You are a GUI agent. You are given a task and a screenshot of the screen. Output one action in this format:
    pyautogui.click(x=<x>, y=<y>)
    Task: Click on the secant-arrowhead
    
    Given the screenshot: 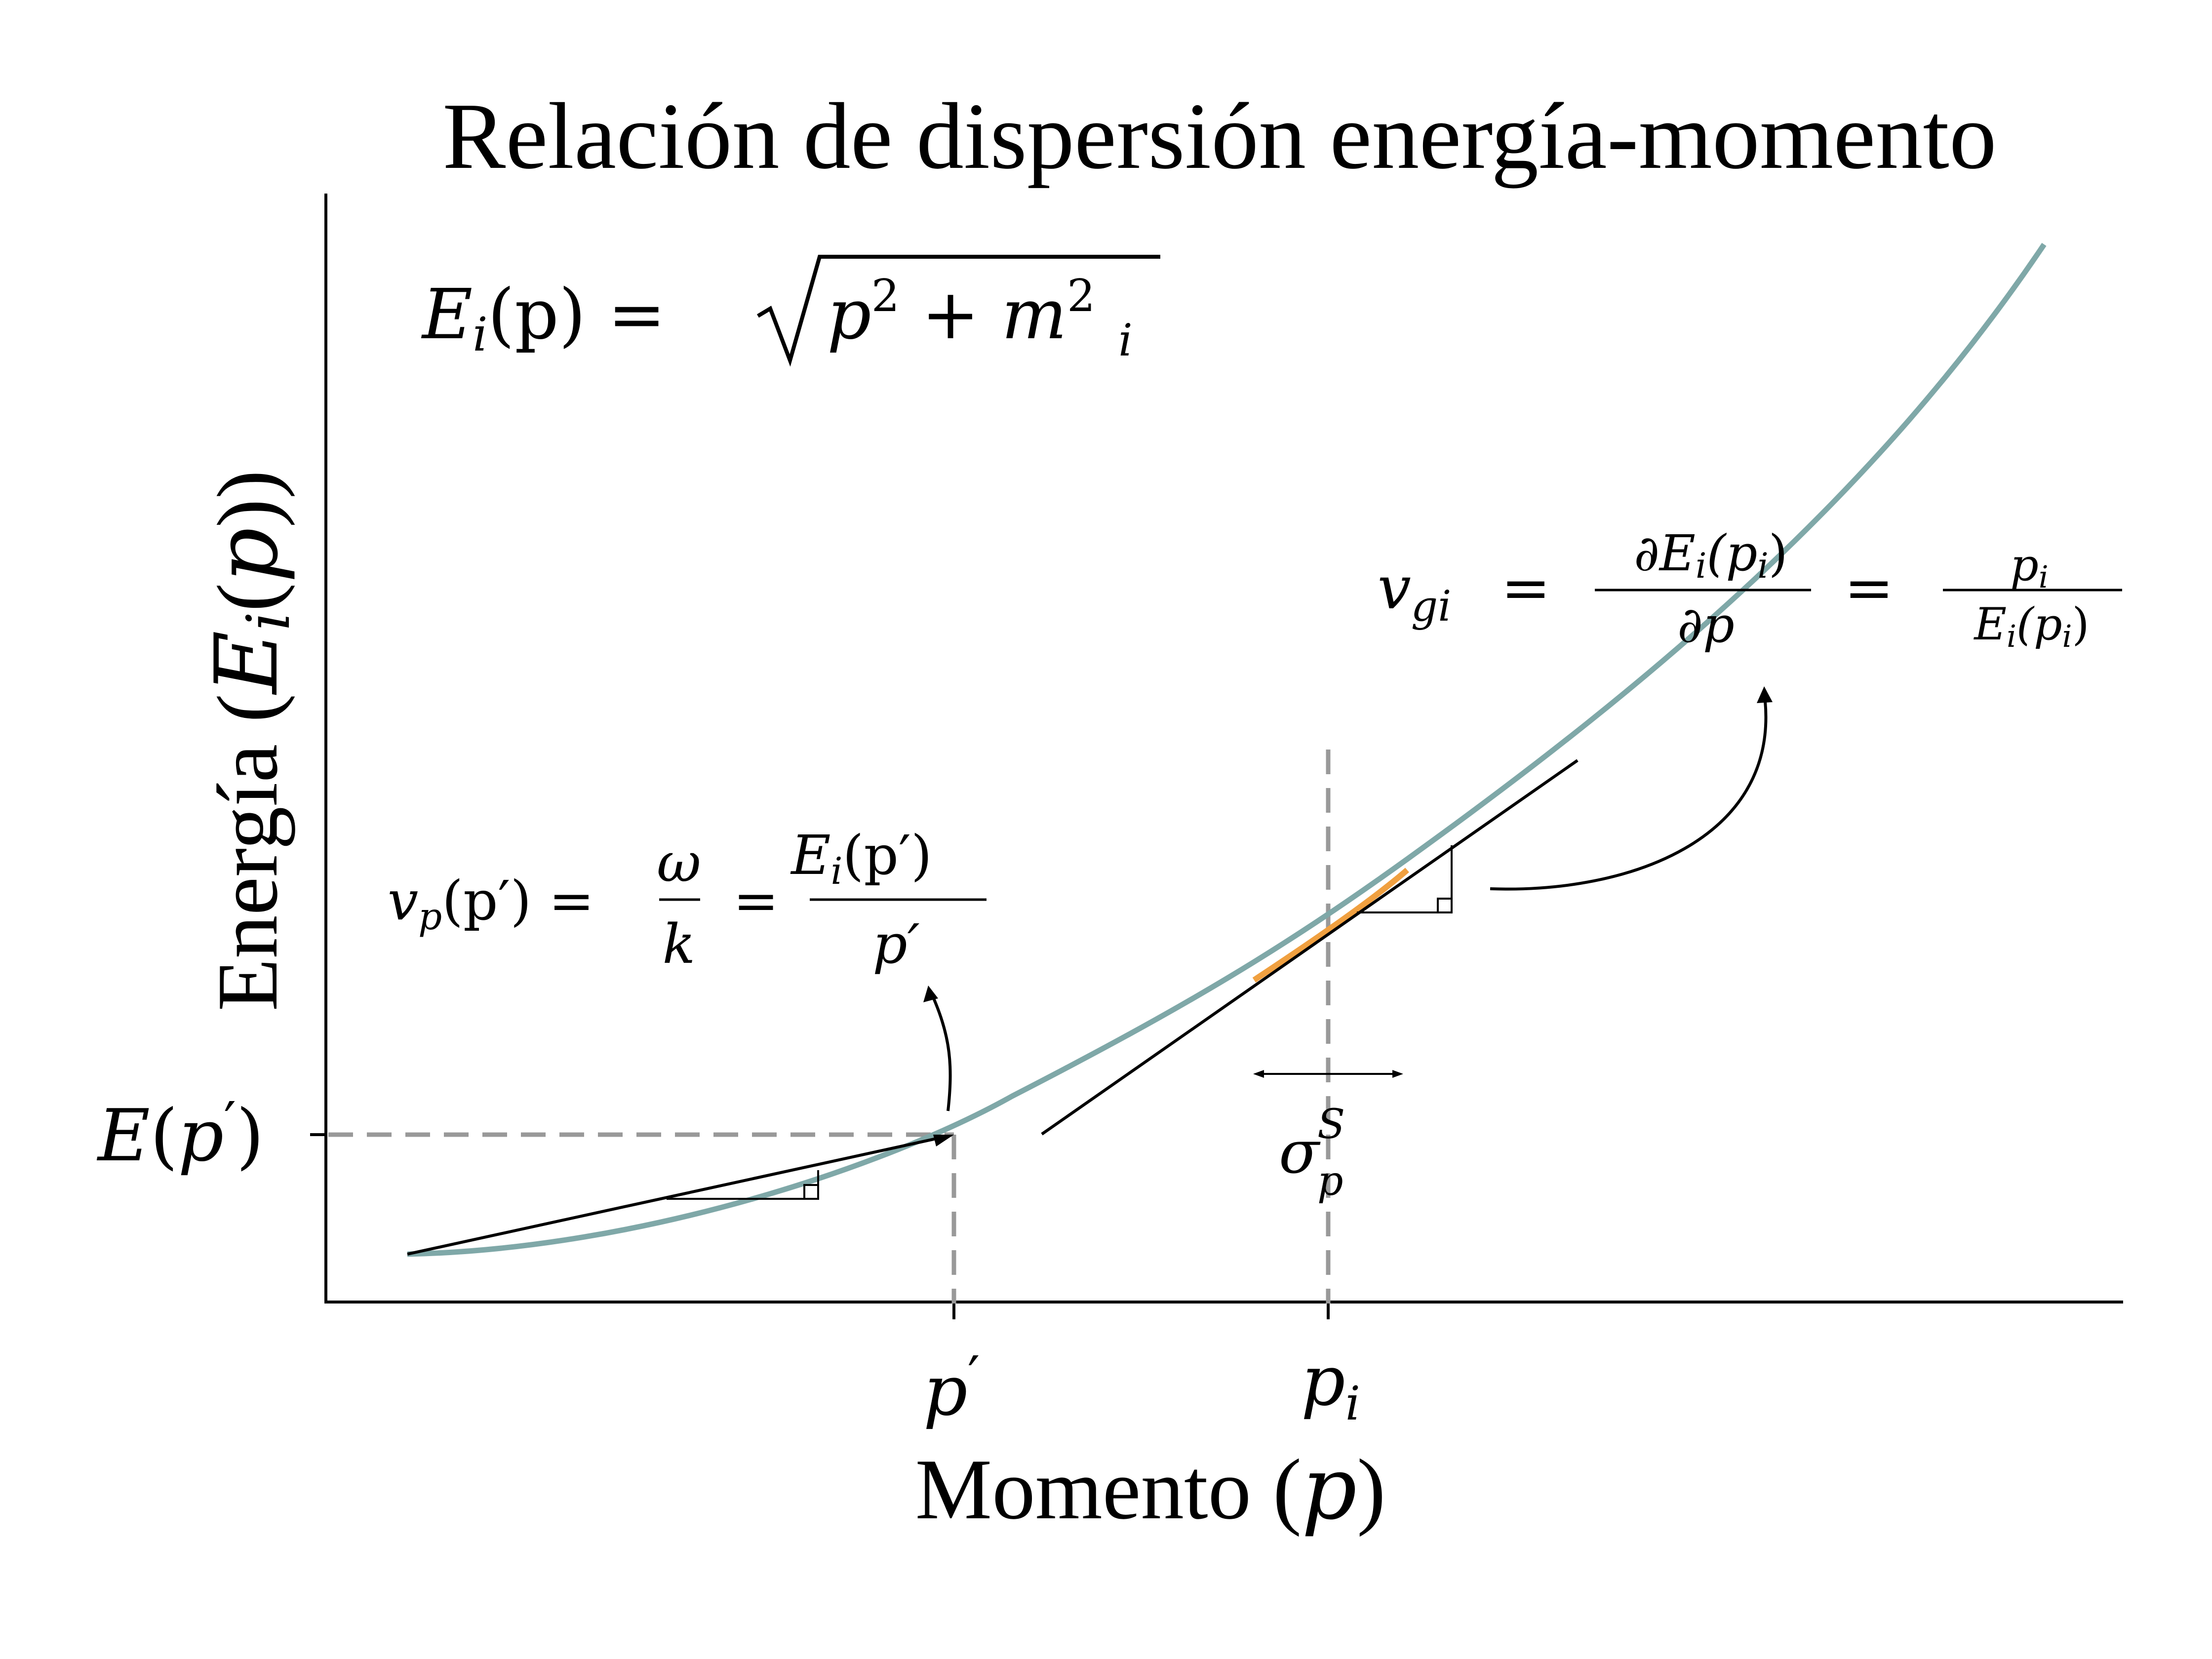 What is the action you would take?
    pyautogui.click(x=944, y=1141)
    